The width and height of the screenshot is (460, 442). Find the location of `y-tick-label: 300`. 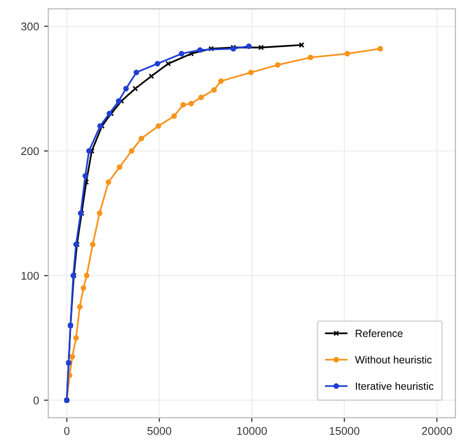

y-tick-label: 300 is located at coordinates (30, 26).